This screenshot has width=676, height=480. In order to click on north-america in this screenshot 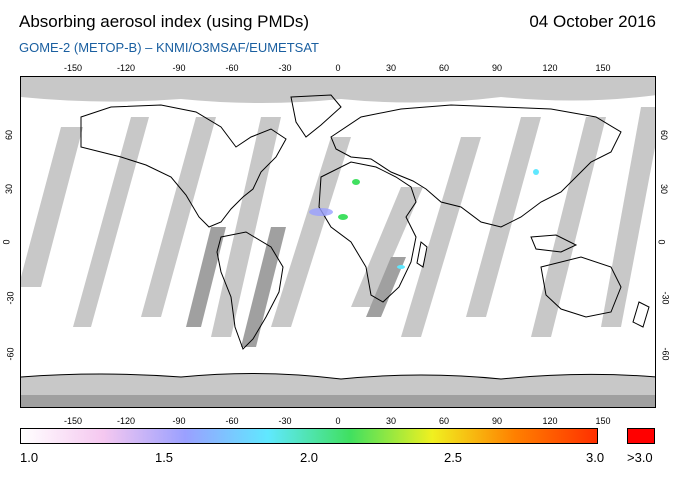, I will do `click(183, 166)`.